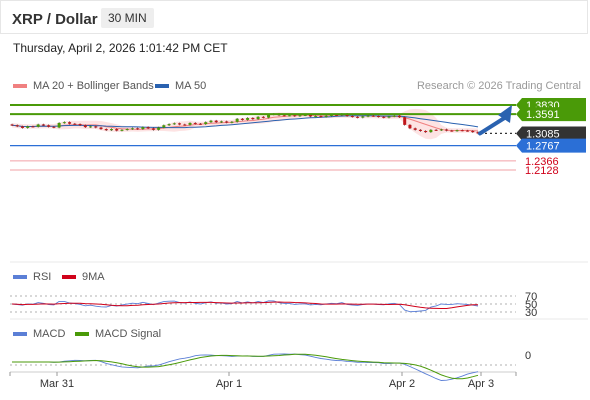  What do you see at coordinates (57, 384) in the screenshot?
I see `x-tick-label: Mar 31` at bounding box center [57, 384].